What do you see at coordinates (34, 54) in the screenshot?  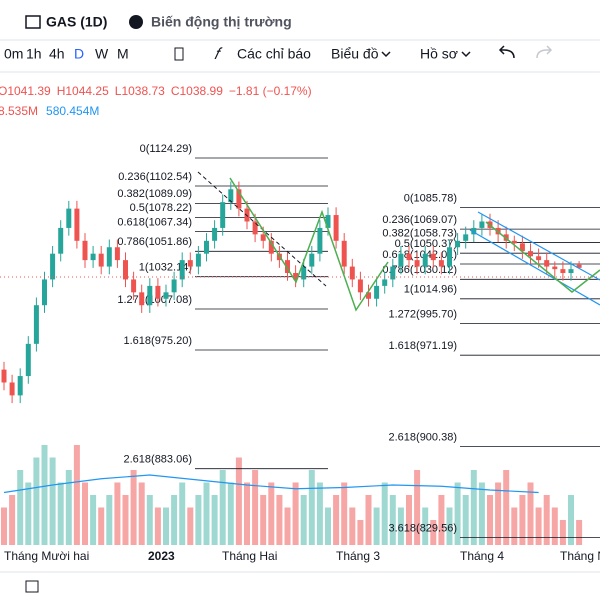 I see `interval-button: 1h` at bounding box center [34, 54].